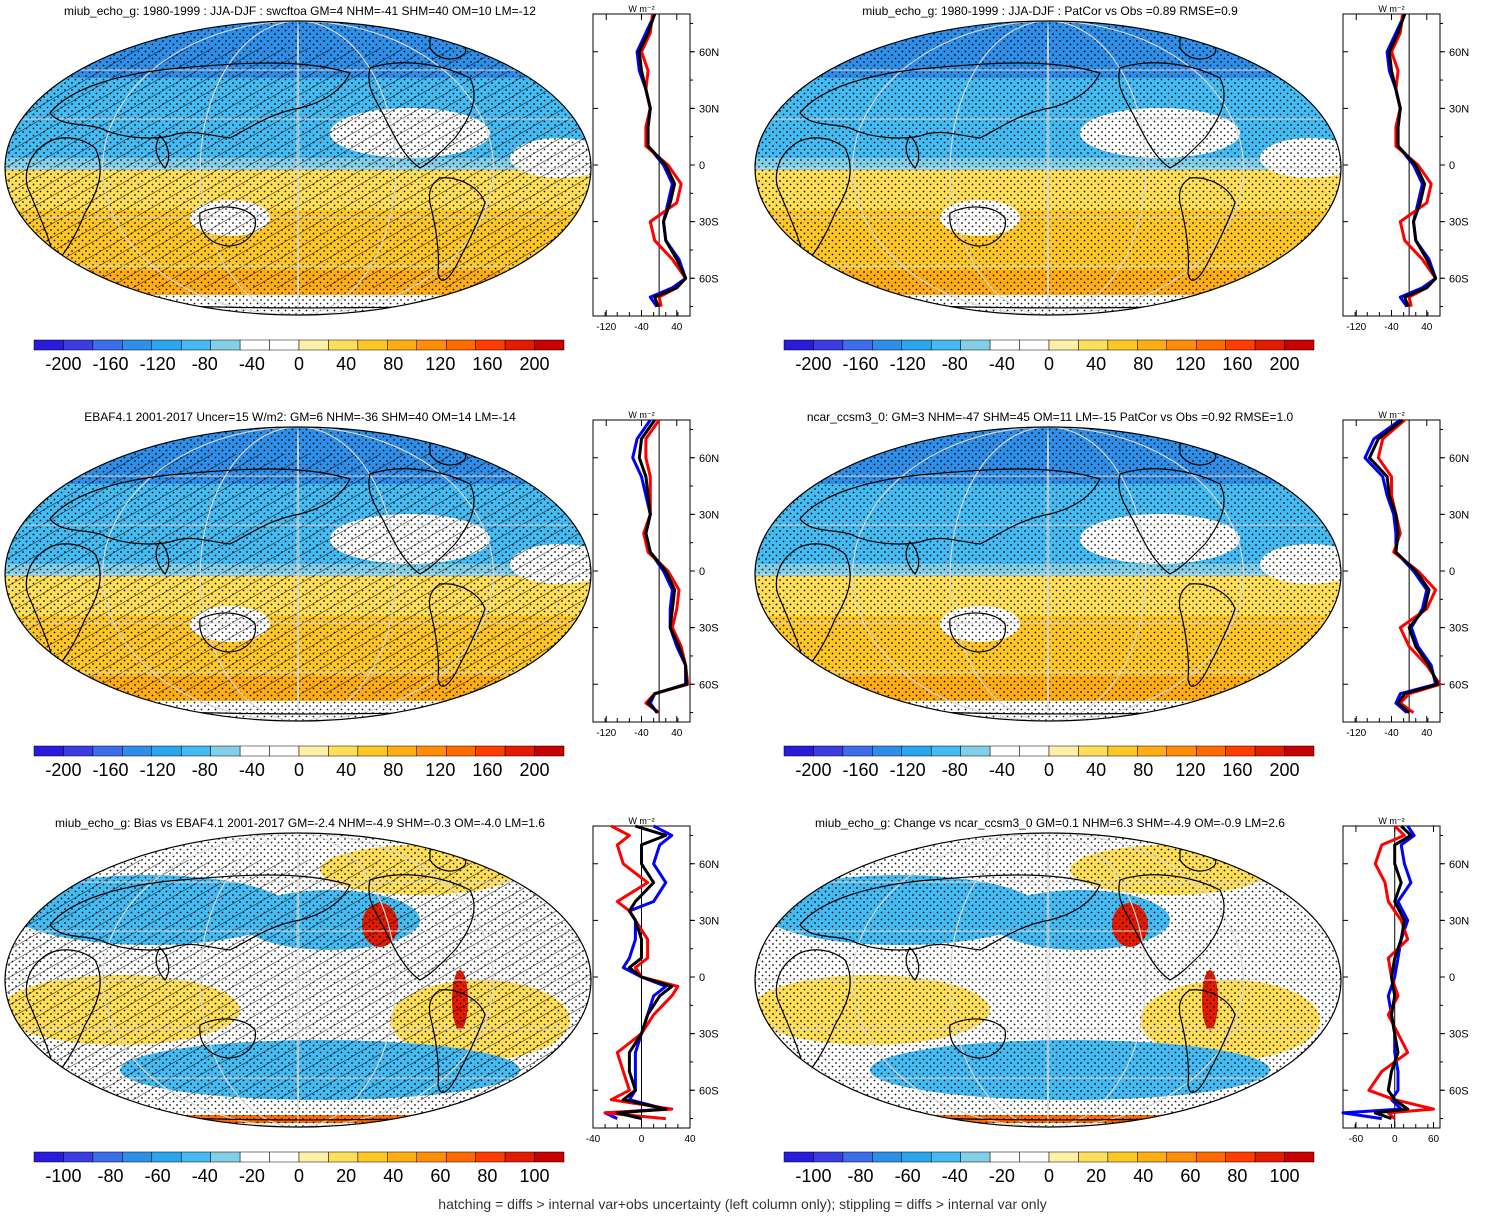  I want to click on colorbar-label: 60, so click(1190, 1176).